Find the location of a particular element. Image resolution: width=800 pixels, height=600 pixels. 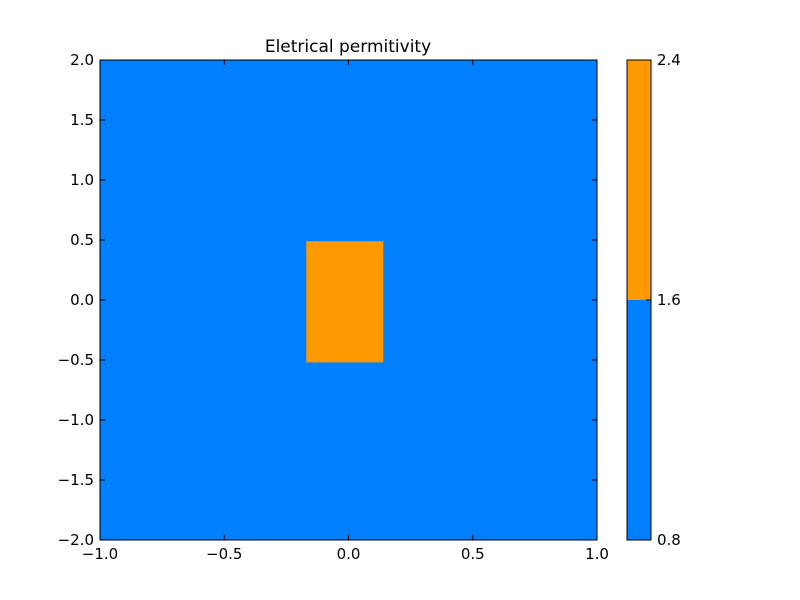

x-tick-label: 0.5 is located at coordinates (473, 554).